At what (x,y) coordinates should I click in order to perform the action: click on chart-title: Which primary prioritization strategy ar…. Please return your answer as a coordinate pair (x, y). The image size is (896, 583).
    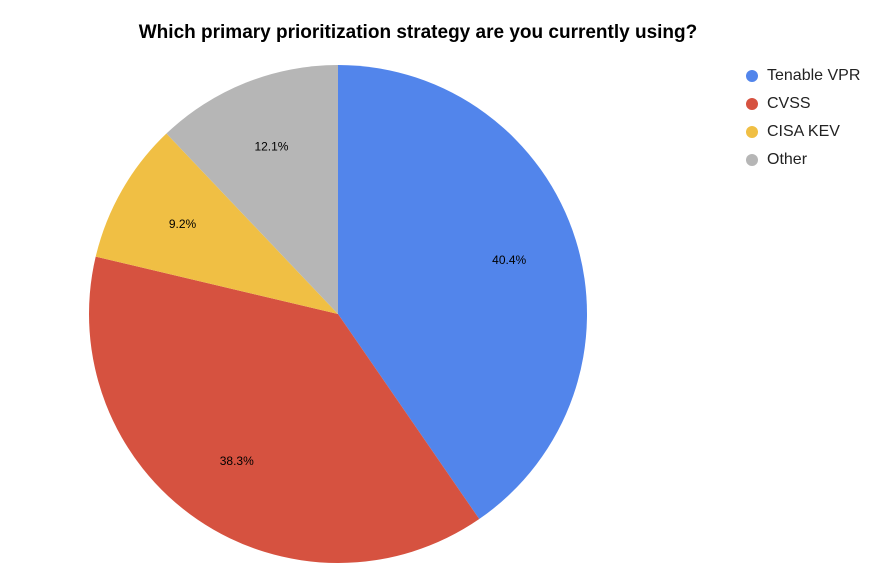
    Looking at the image, I should click on (418, 32).